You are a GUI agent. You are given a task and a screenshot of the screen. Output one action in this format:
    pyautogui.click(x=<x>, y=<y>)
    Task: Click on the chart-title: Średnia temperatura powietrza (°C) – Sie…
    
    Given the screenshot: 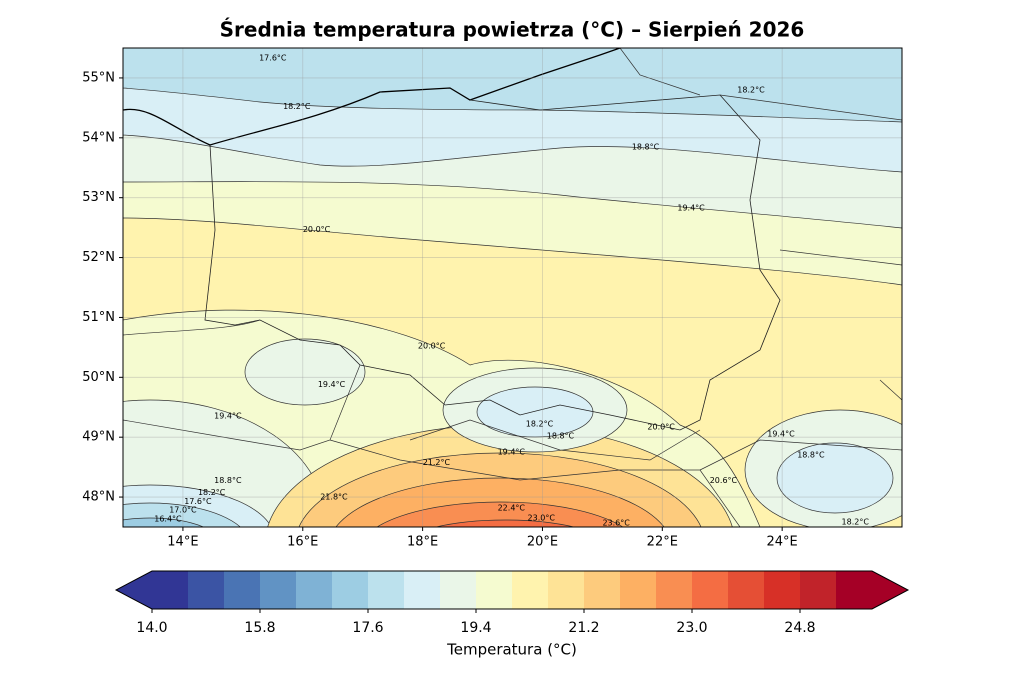 What is the action you would take?
    pyautogui.click(x=512, y=30)
    